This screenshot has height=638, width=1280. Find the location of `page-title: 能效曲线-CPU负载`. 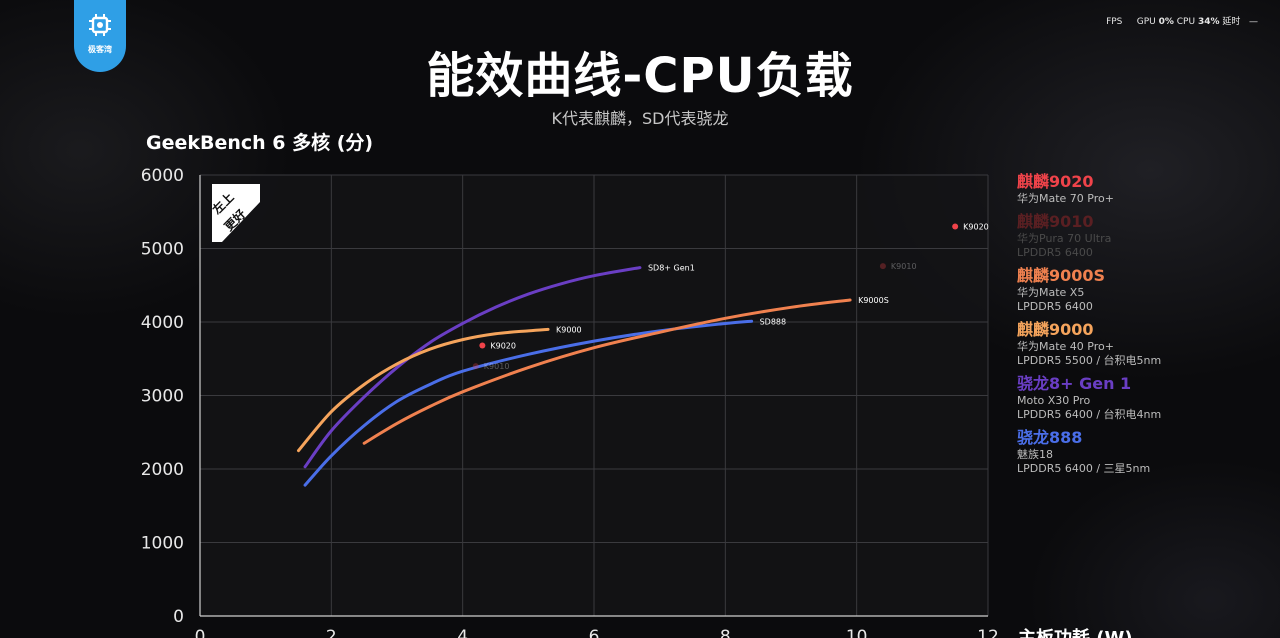

page-title: 能效曲线-CPU负载 is located at coordinates (640, 76).